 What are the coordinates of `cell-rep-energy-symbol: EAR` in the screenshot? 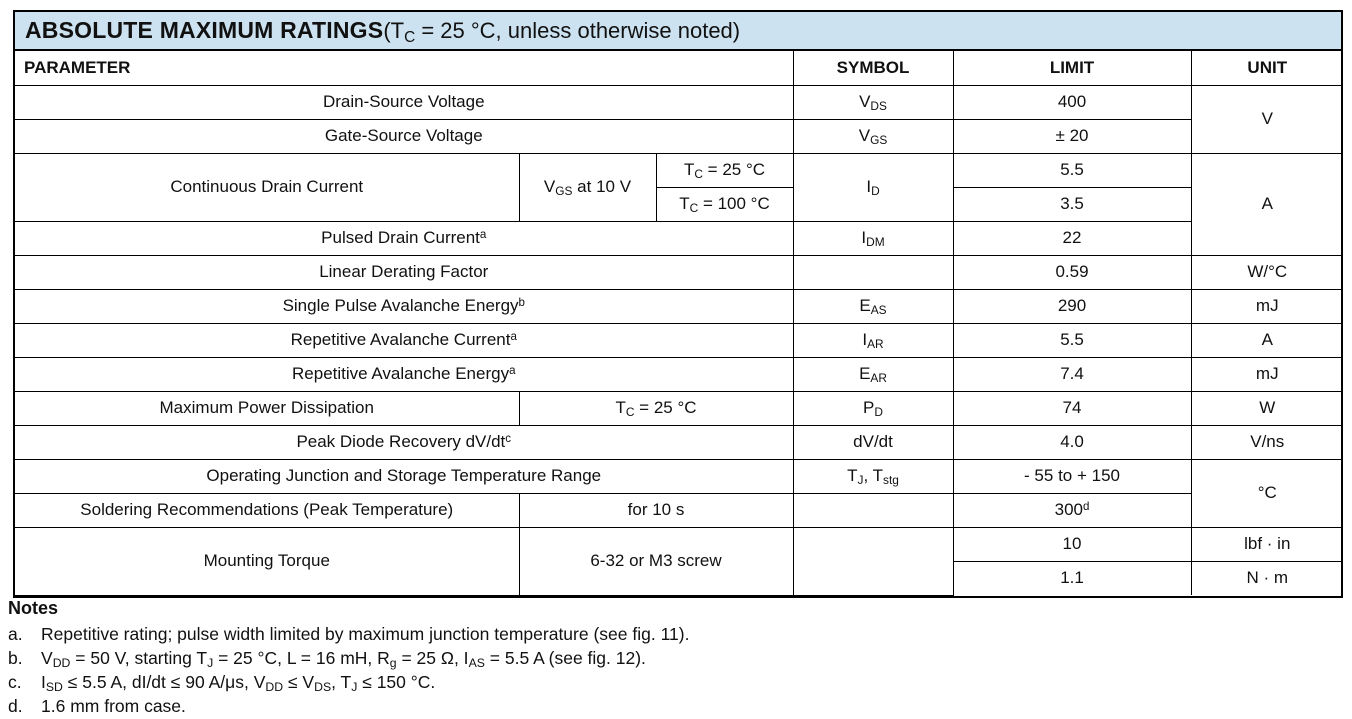 It's located at (873, 374).